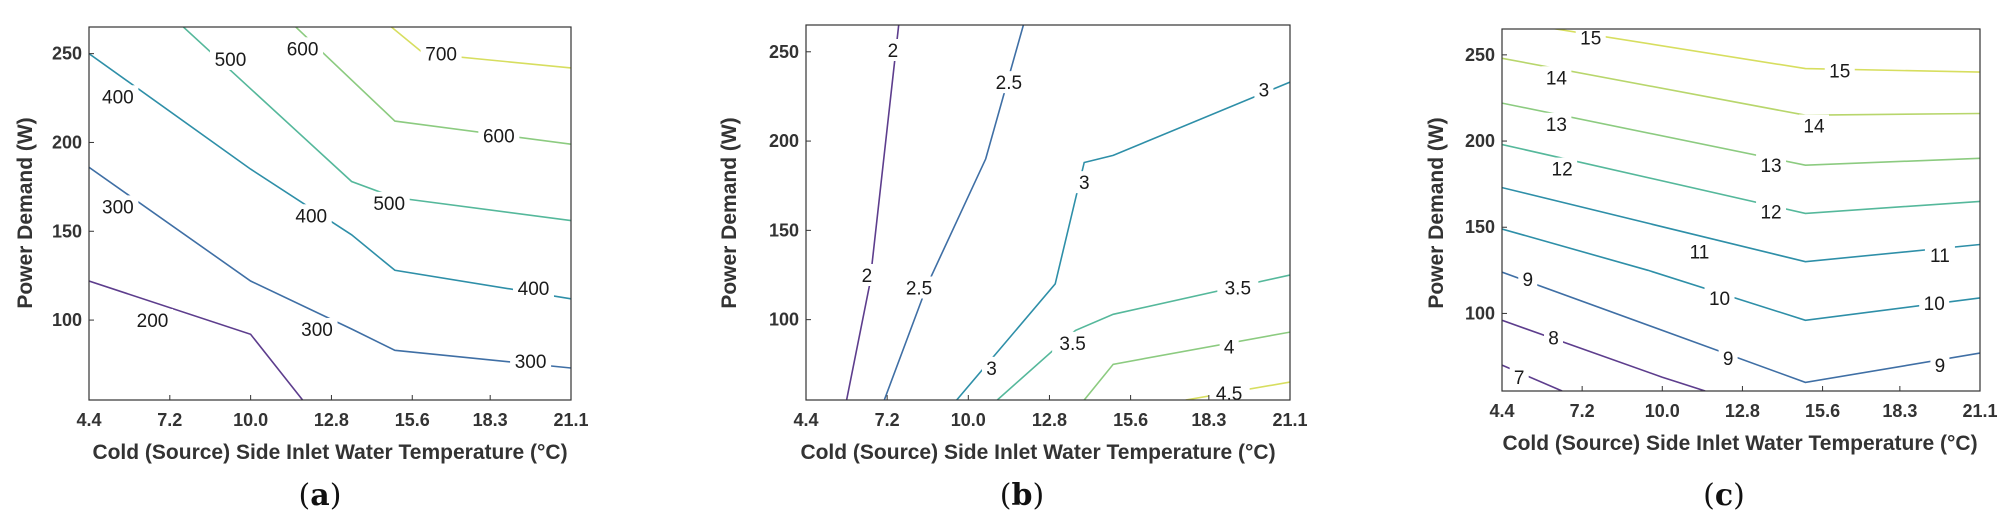 The height and width of the screenshot is (524, 2000). Describe the element at coordinates (1022, 495) in the screenshot. I see `panel-b-caption-letter: b` at that location.